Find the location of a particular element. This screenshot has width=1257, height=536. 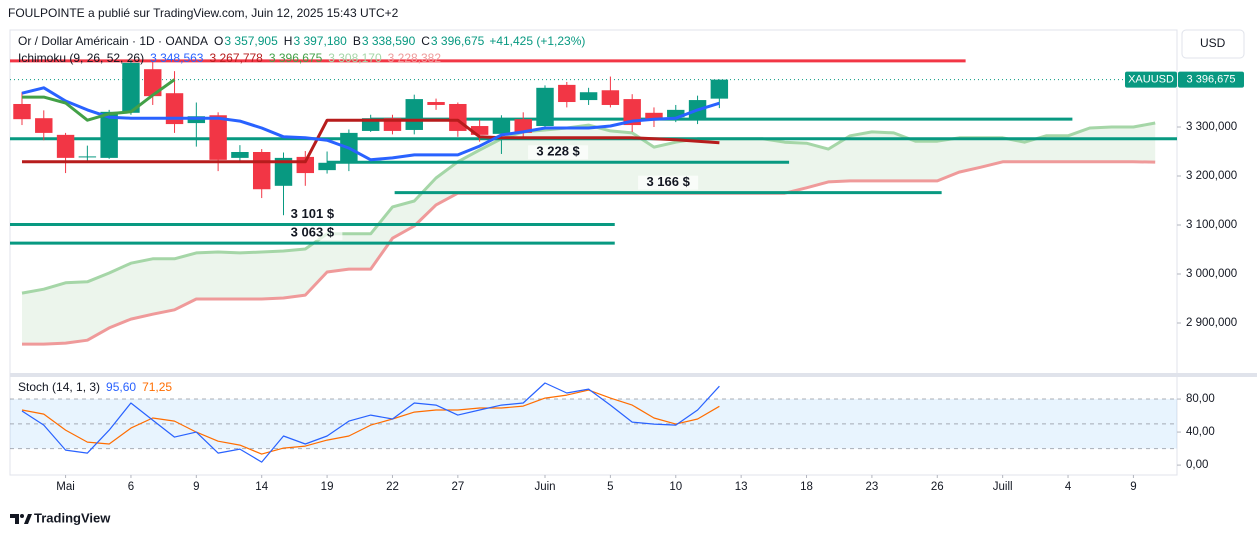

x-tick-label: 23 is located at coordinates (872, 487).